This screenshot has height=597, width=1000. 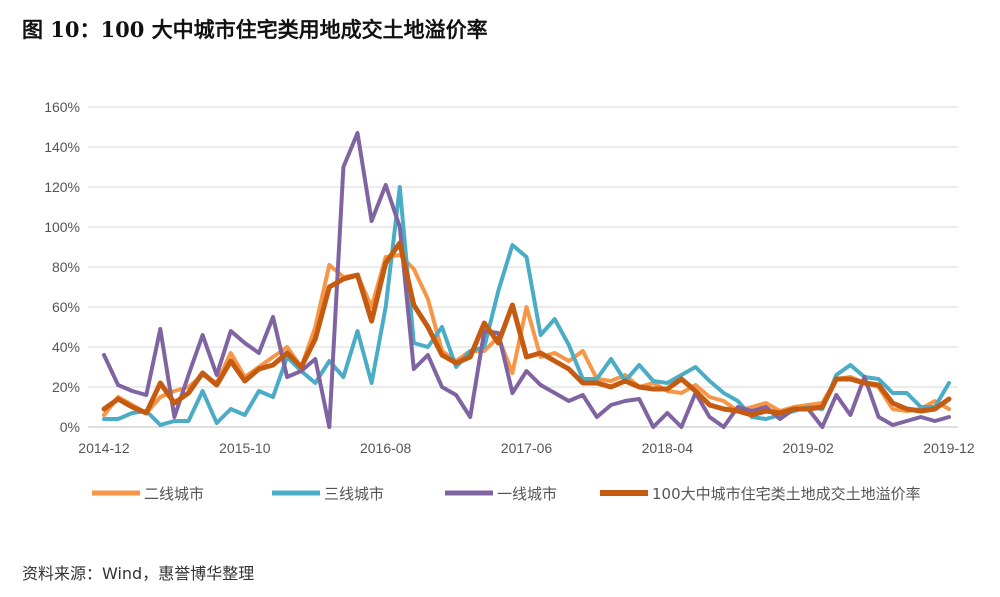 What do you see at coordinates (62, 147) in the screenshot?
I see `y-tick-label: 140%` at bounding box center [62, 147].